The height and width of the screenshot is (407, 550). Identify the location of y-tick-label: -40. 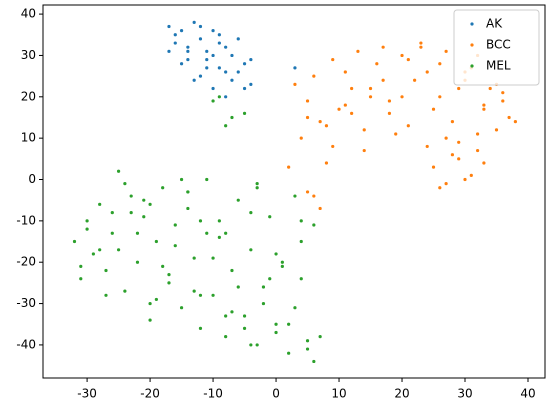
(26, 344).